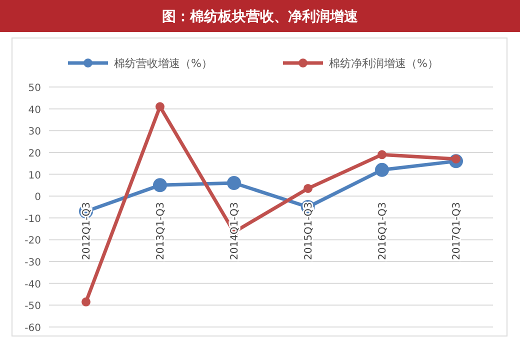 This screenshot has height=342, width=520. What do you see at coordinates (87, 231) in the screenshot?
I see `x-tick-label: 2012Q1-Q3` at bounding box center [87, 231].